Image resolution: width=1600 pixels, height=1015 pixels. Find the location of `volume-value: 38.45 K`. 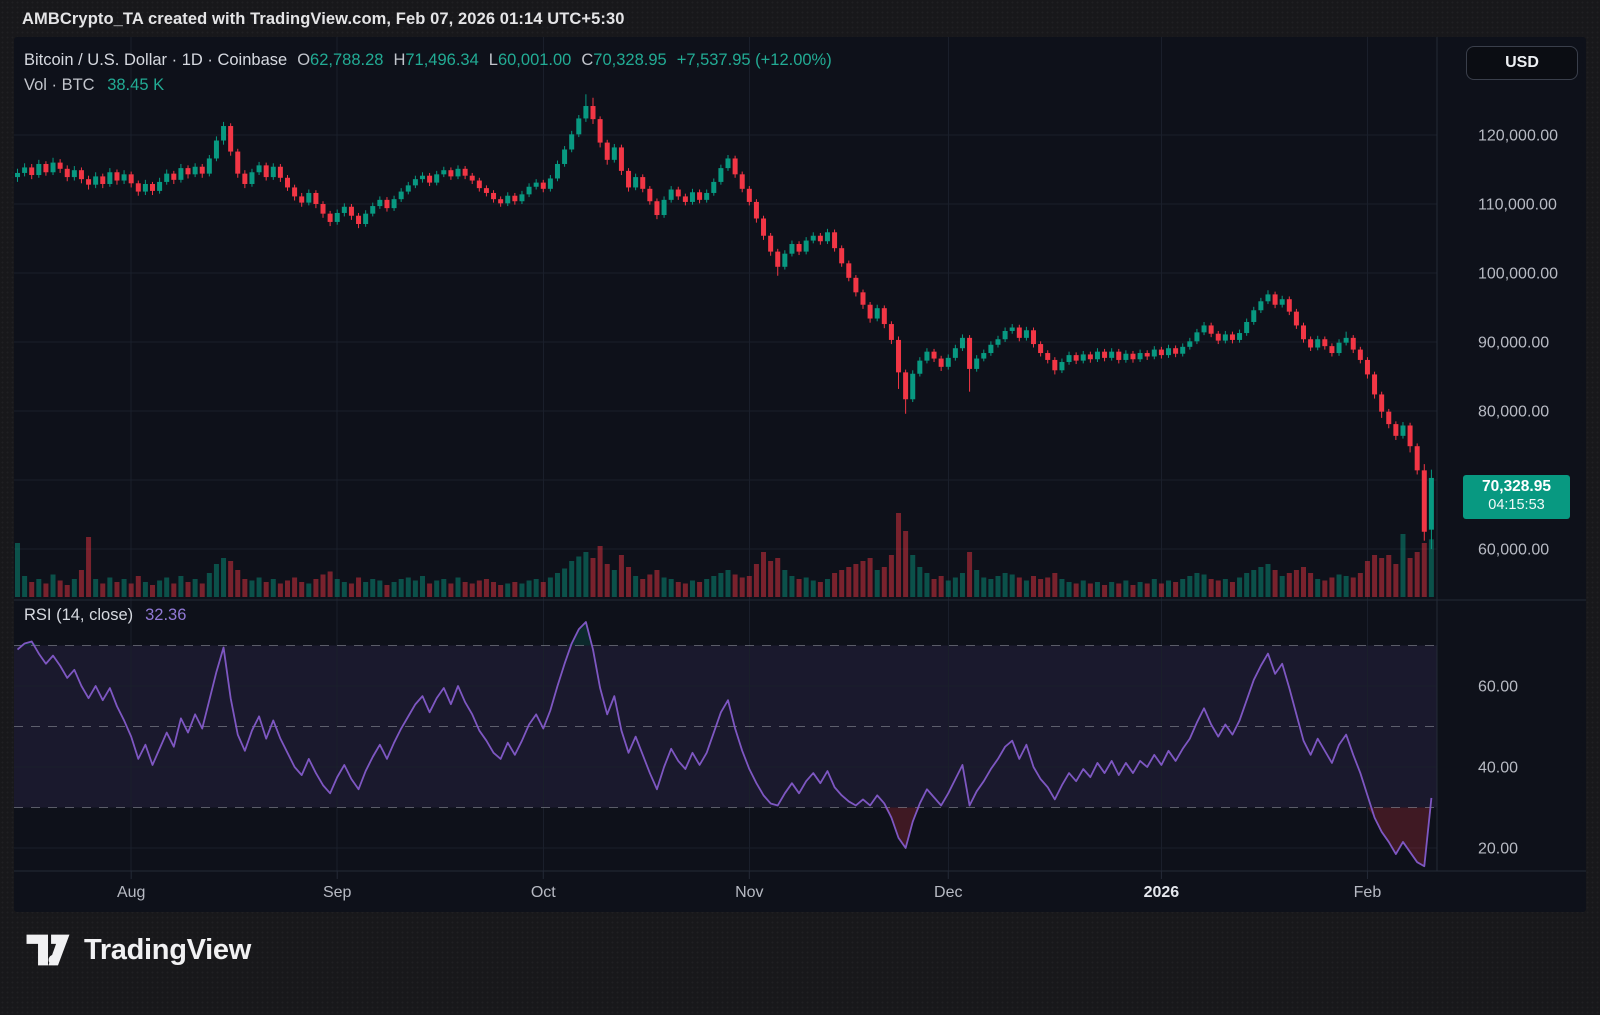

volume-value: 38.45 K is located at coordinates (136, 85).